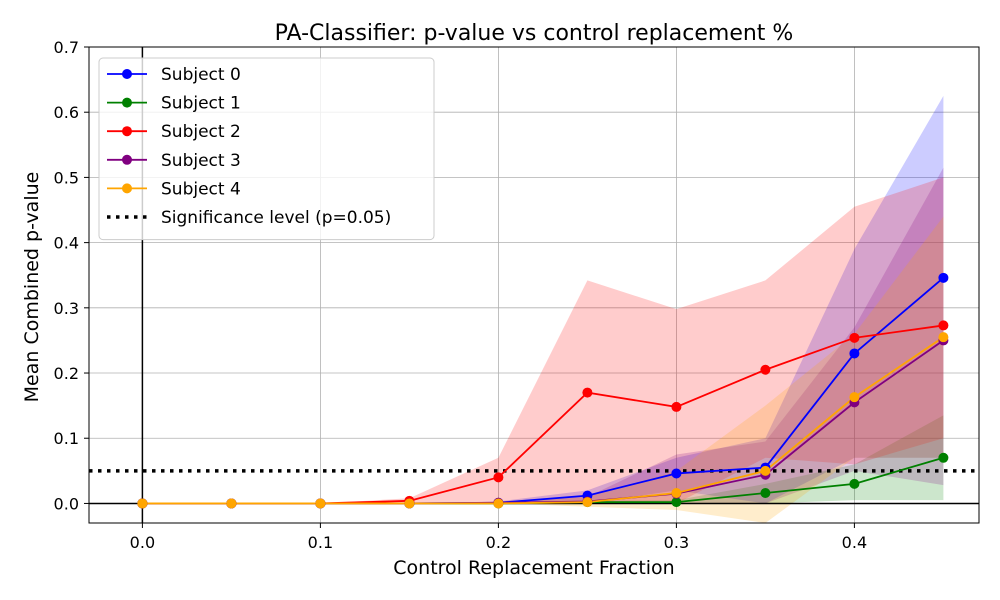  I want to click on y-tick-label: 0.0, so click(66, 503).